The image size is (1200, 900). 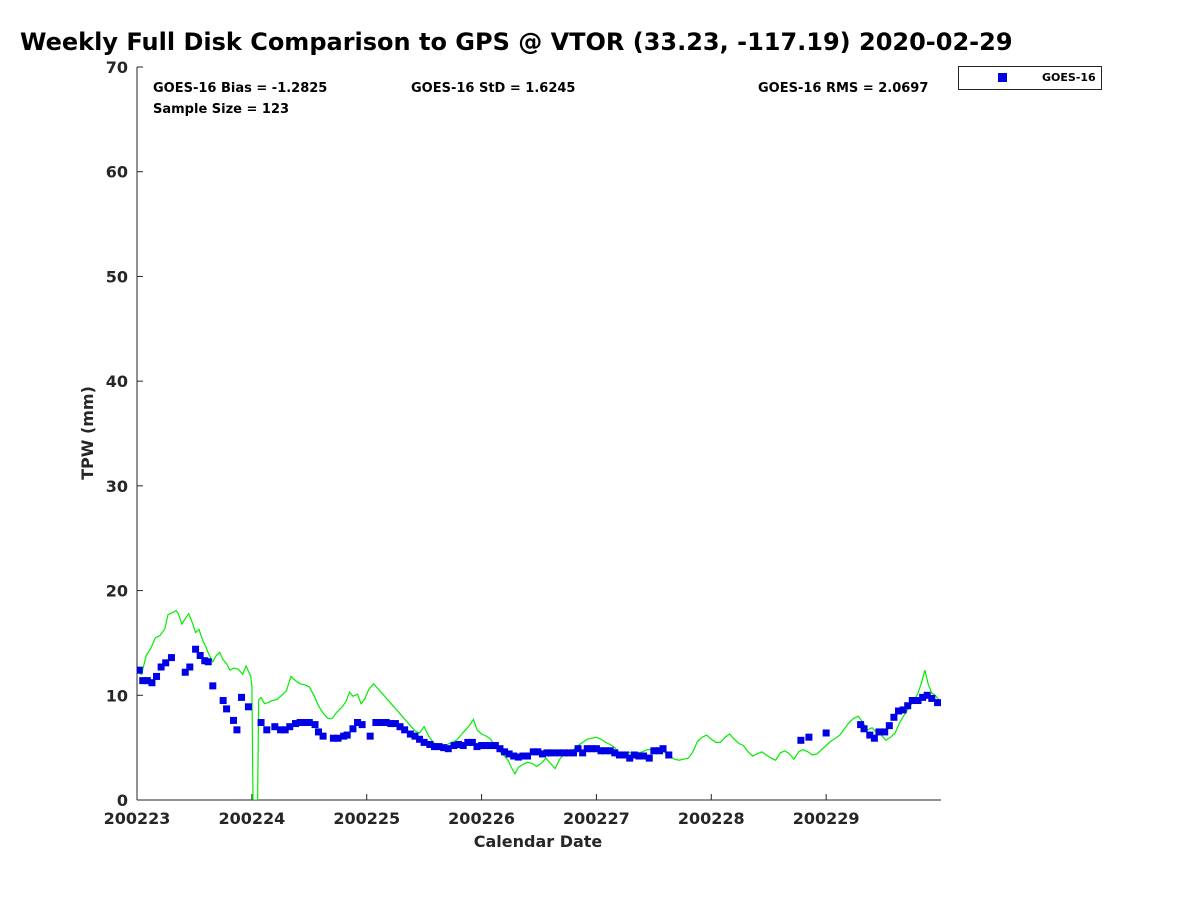 What do you see at coordinates (117, 381) in the screenshot?
I see `y-tick-label: 40` at bounding box center [117, 381].